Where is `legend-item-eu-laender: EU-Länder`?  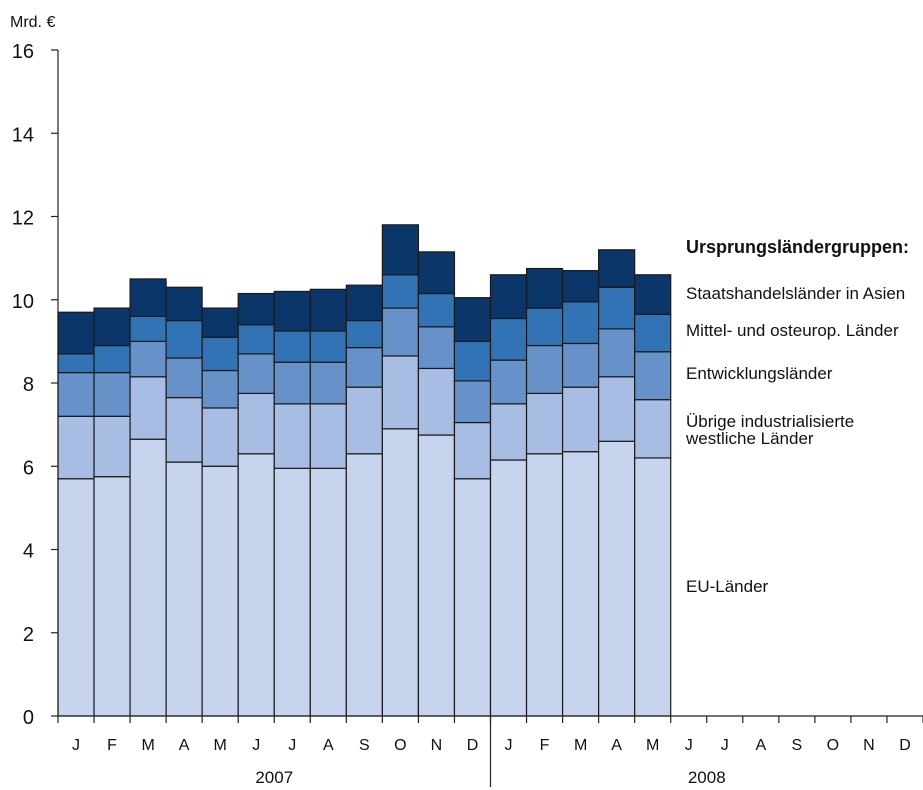 legend-item-eu-laender: EU-Länder is located at coordinates (727, 586).